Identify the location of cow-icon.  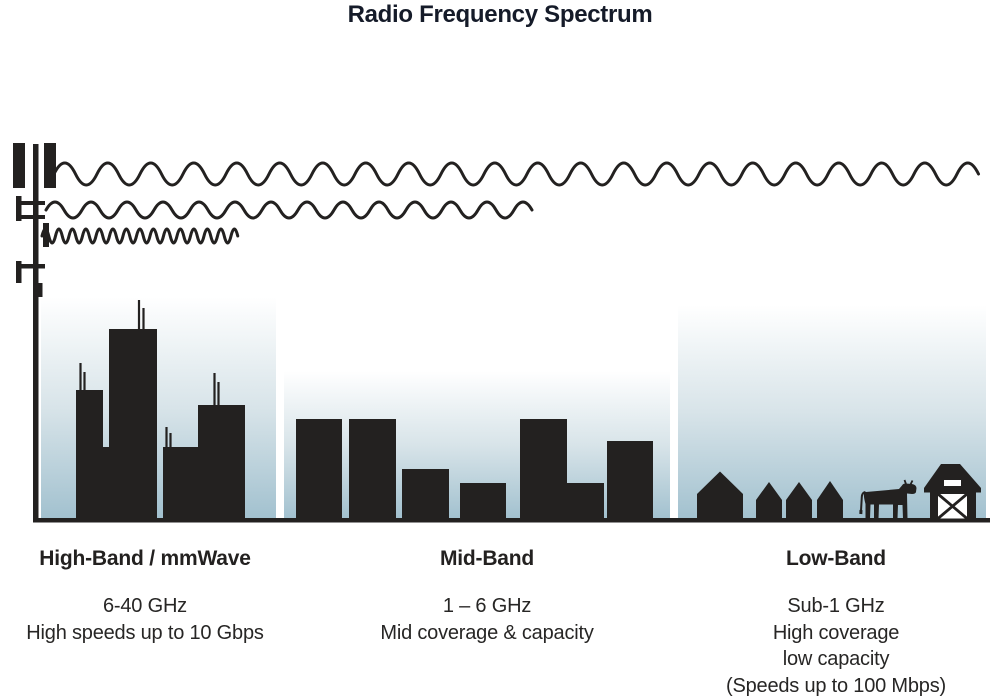
(888, 499).